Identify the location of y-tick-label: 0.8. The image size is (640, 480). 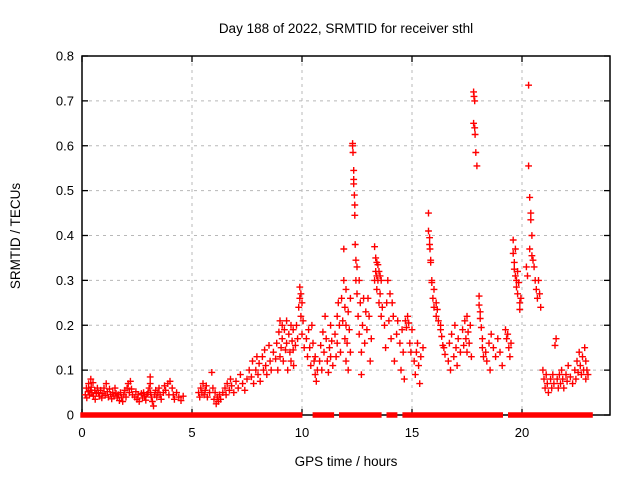
(65, 56).